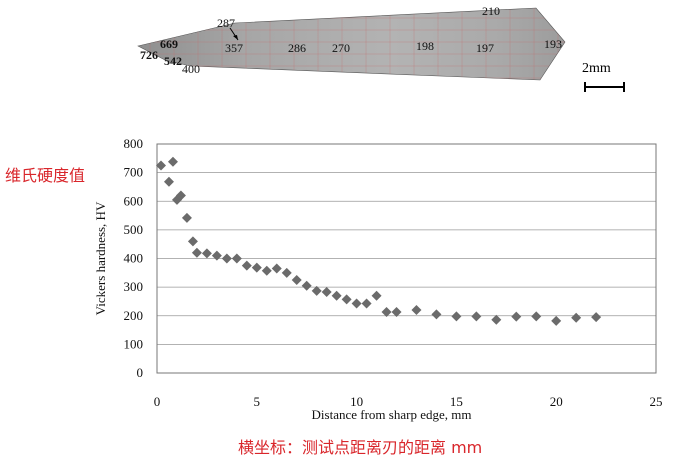 The width and height of the screenshot is (683, 466). I want to click on y-tick-labels: 0 100 200 300 400 500 600 700 800, so click(134, 258).